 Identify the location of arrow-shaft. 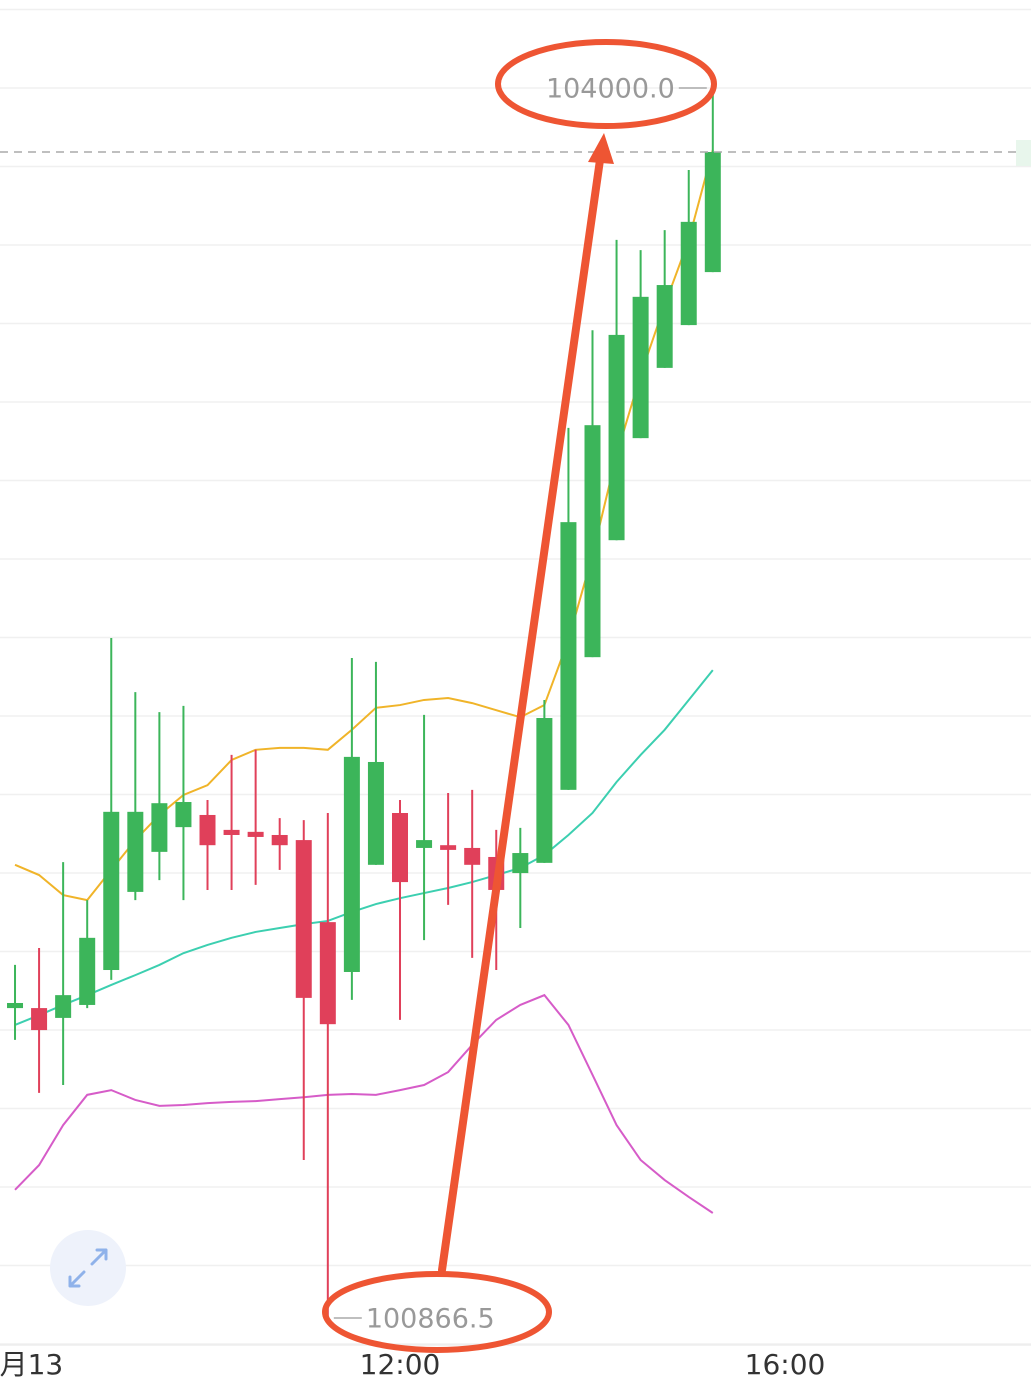
(521, 715).